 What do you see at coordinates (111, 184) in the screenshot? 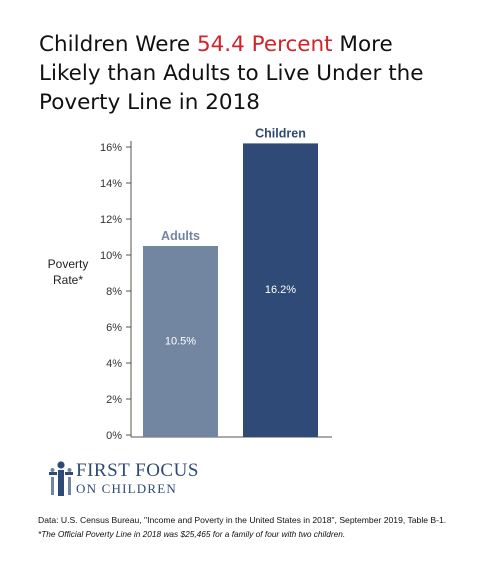
I see `y-tick-label: 14%` at bounding box center [111, 184].